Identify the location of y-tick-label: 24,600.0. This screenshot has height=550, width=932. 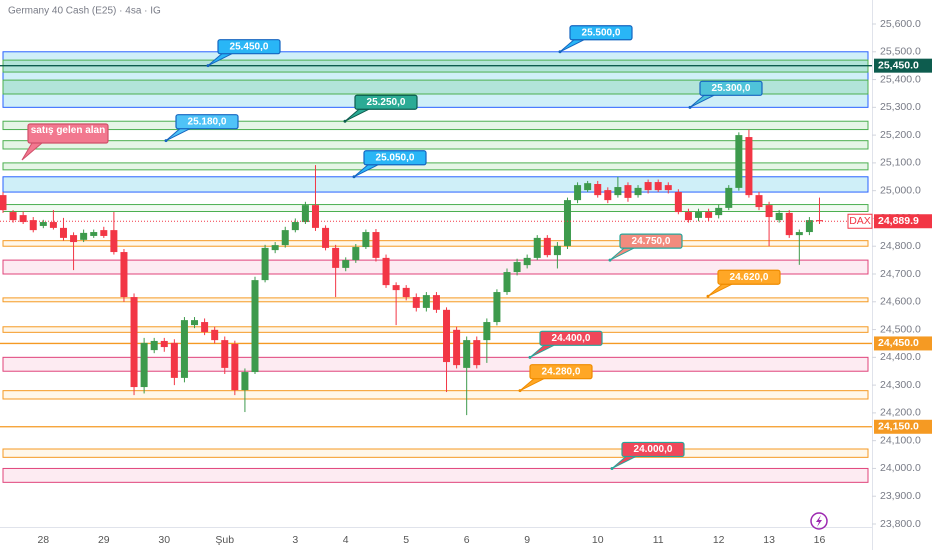
(900, 302).